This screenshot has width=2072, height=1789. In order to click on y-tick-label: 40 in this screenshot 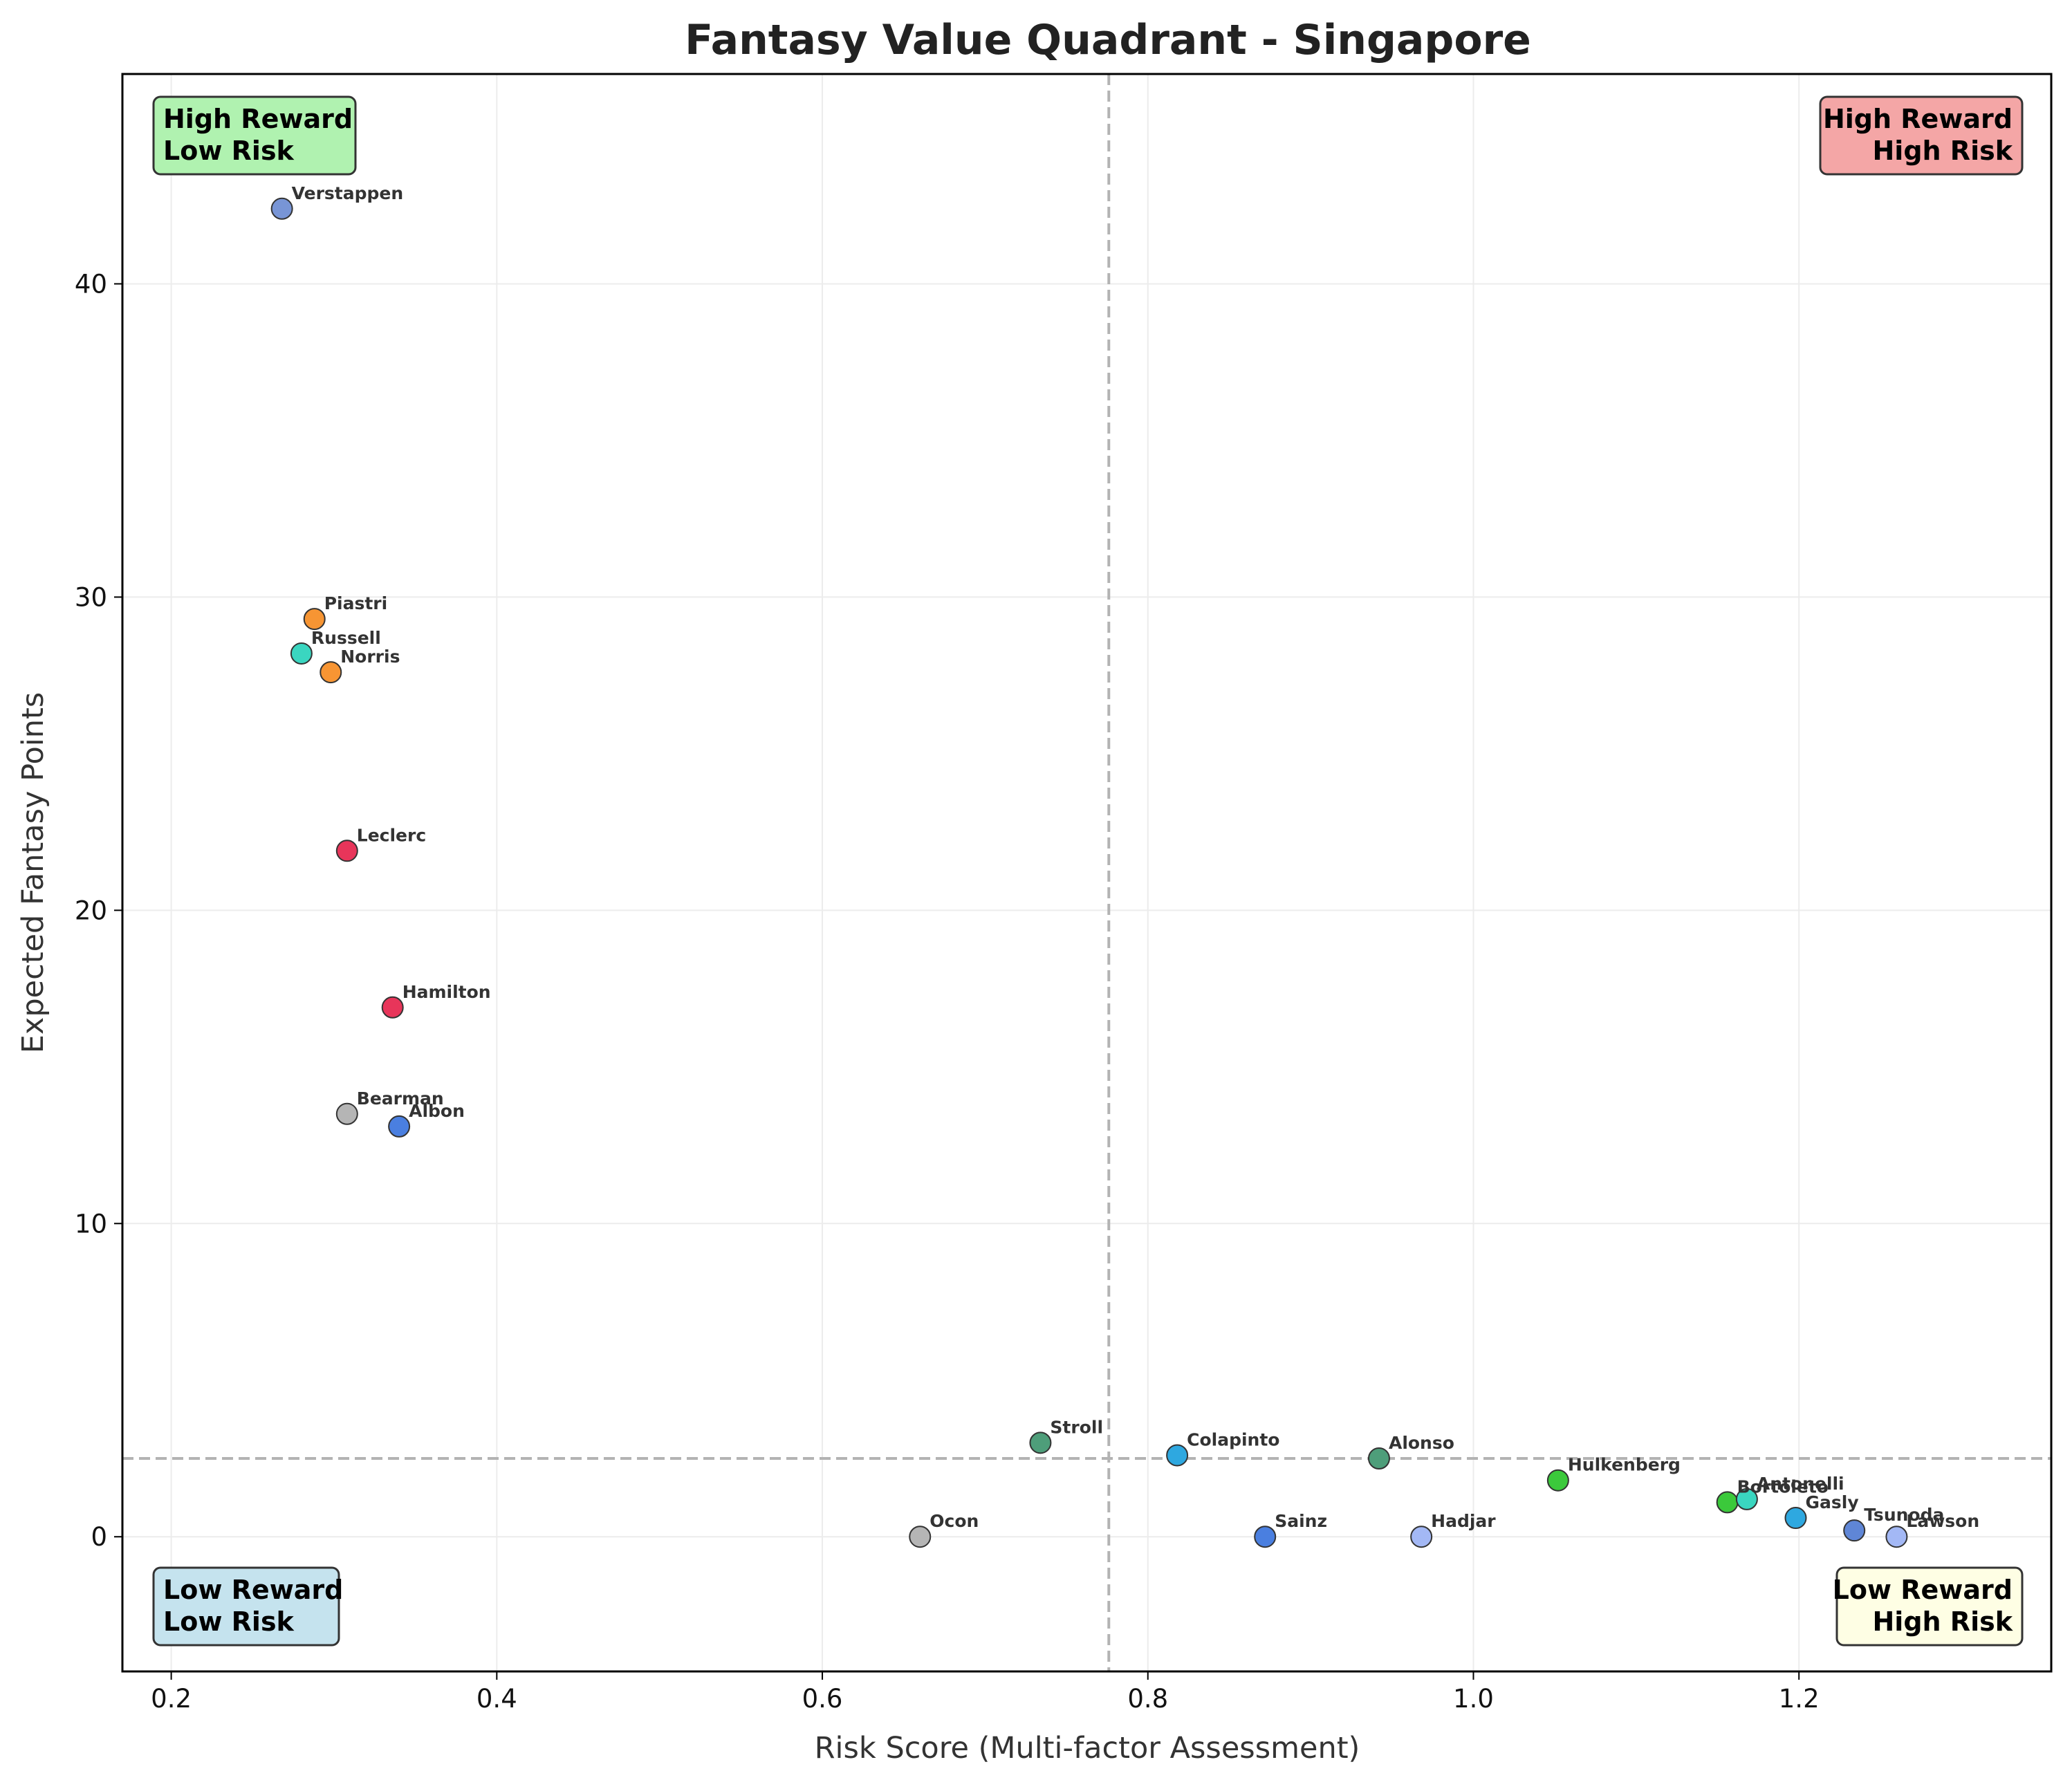, I will do `click(91, 284)`.